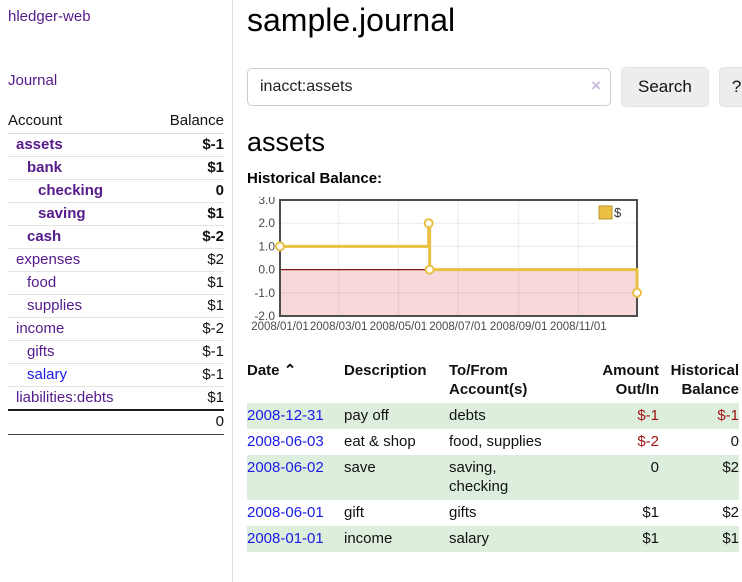 This screenshot has width=742, height=582. I want to click on transaction-row: 2008-06-02 save saving, checking 0 $2, so click(493, 477).